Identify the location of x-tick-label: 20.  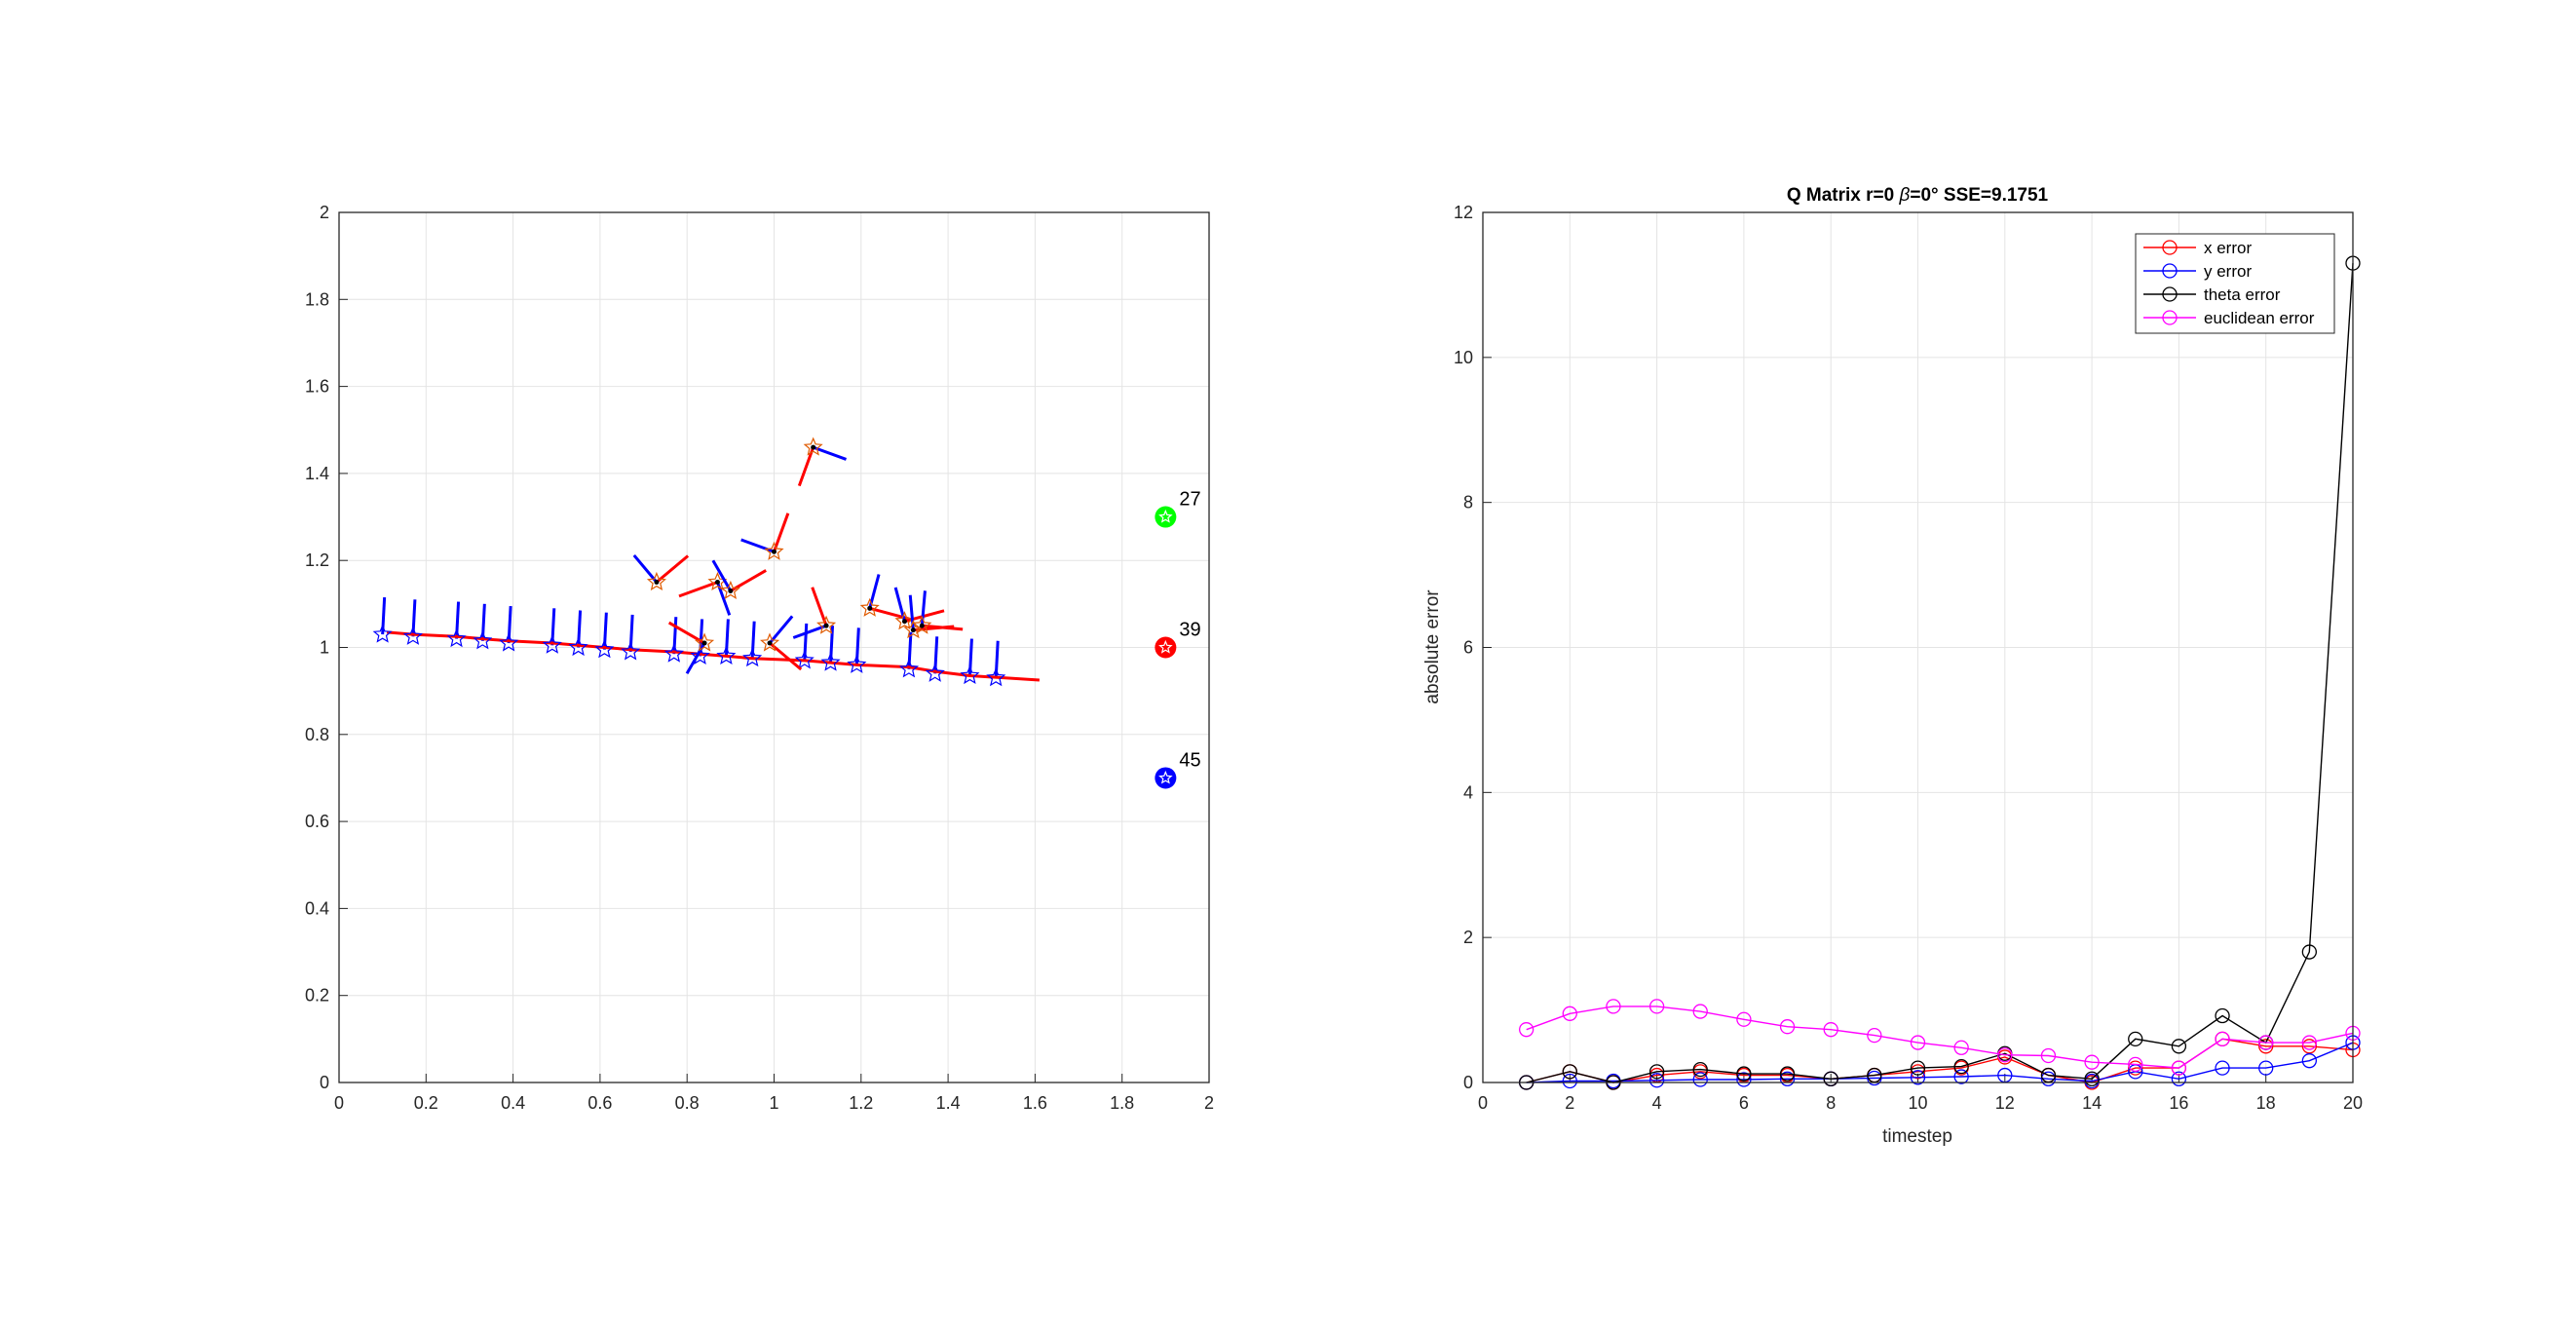
(2353, 1103).